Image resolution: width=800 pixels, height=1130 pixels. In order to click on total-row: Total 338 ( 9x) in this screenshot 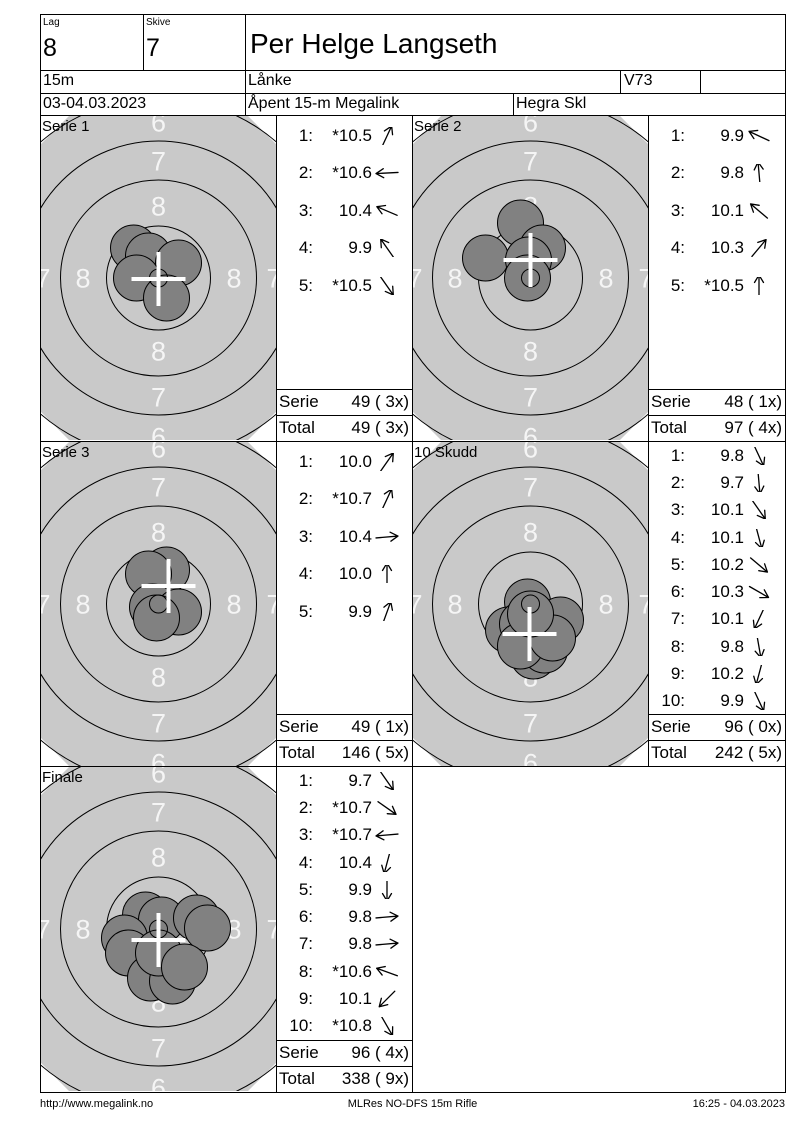, I will do `click(344, 1079)`.